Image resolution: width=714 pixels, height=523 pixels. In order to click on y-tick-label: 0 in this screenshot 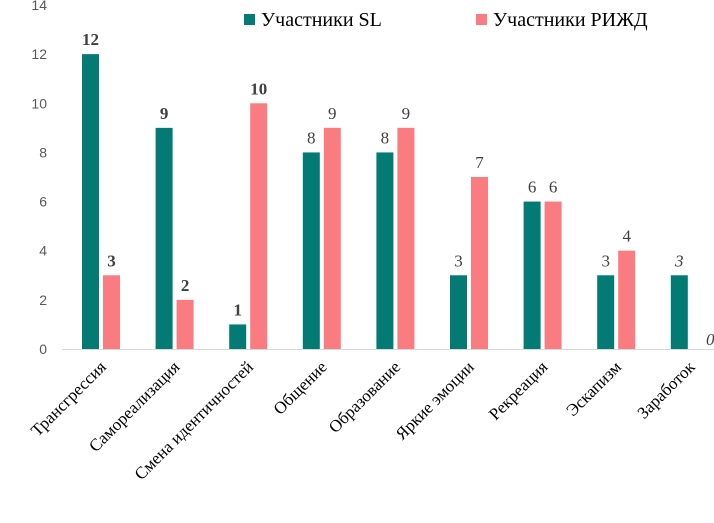, I will do `click(43, 349)`.